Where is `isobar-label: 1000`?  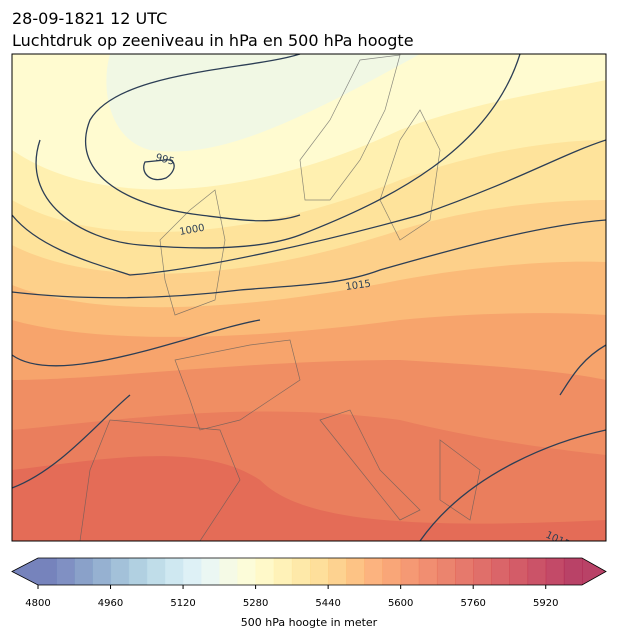
isobar-label: 1000 is located at coordinates (192, 230).